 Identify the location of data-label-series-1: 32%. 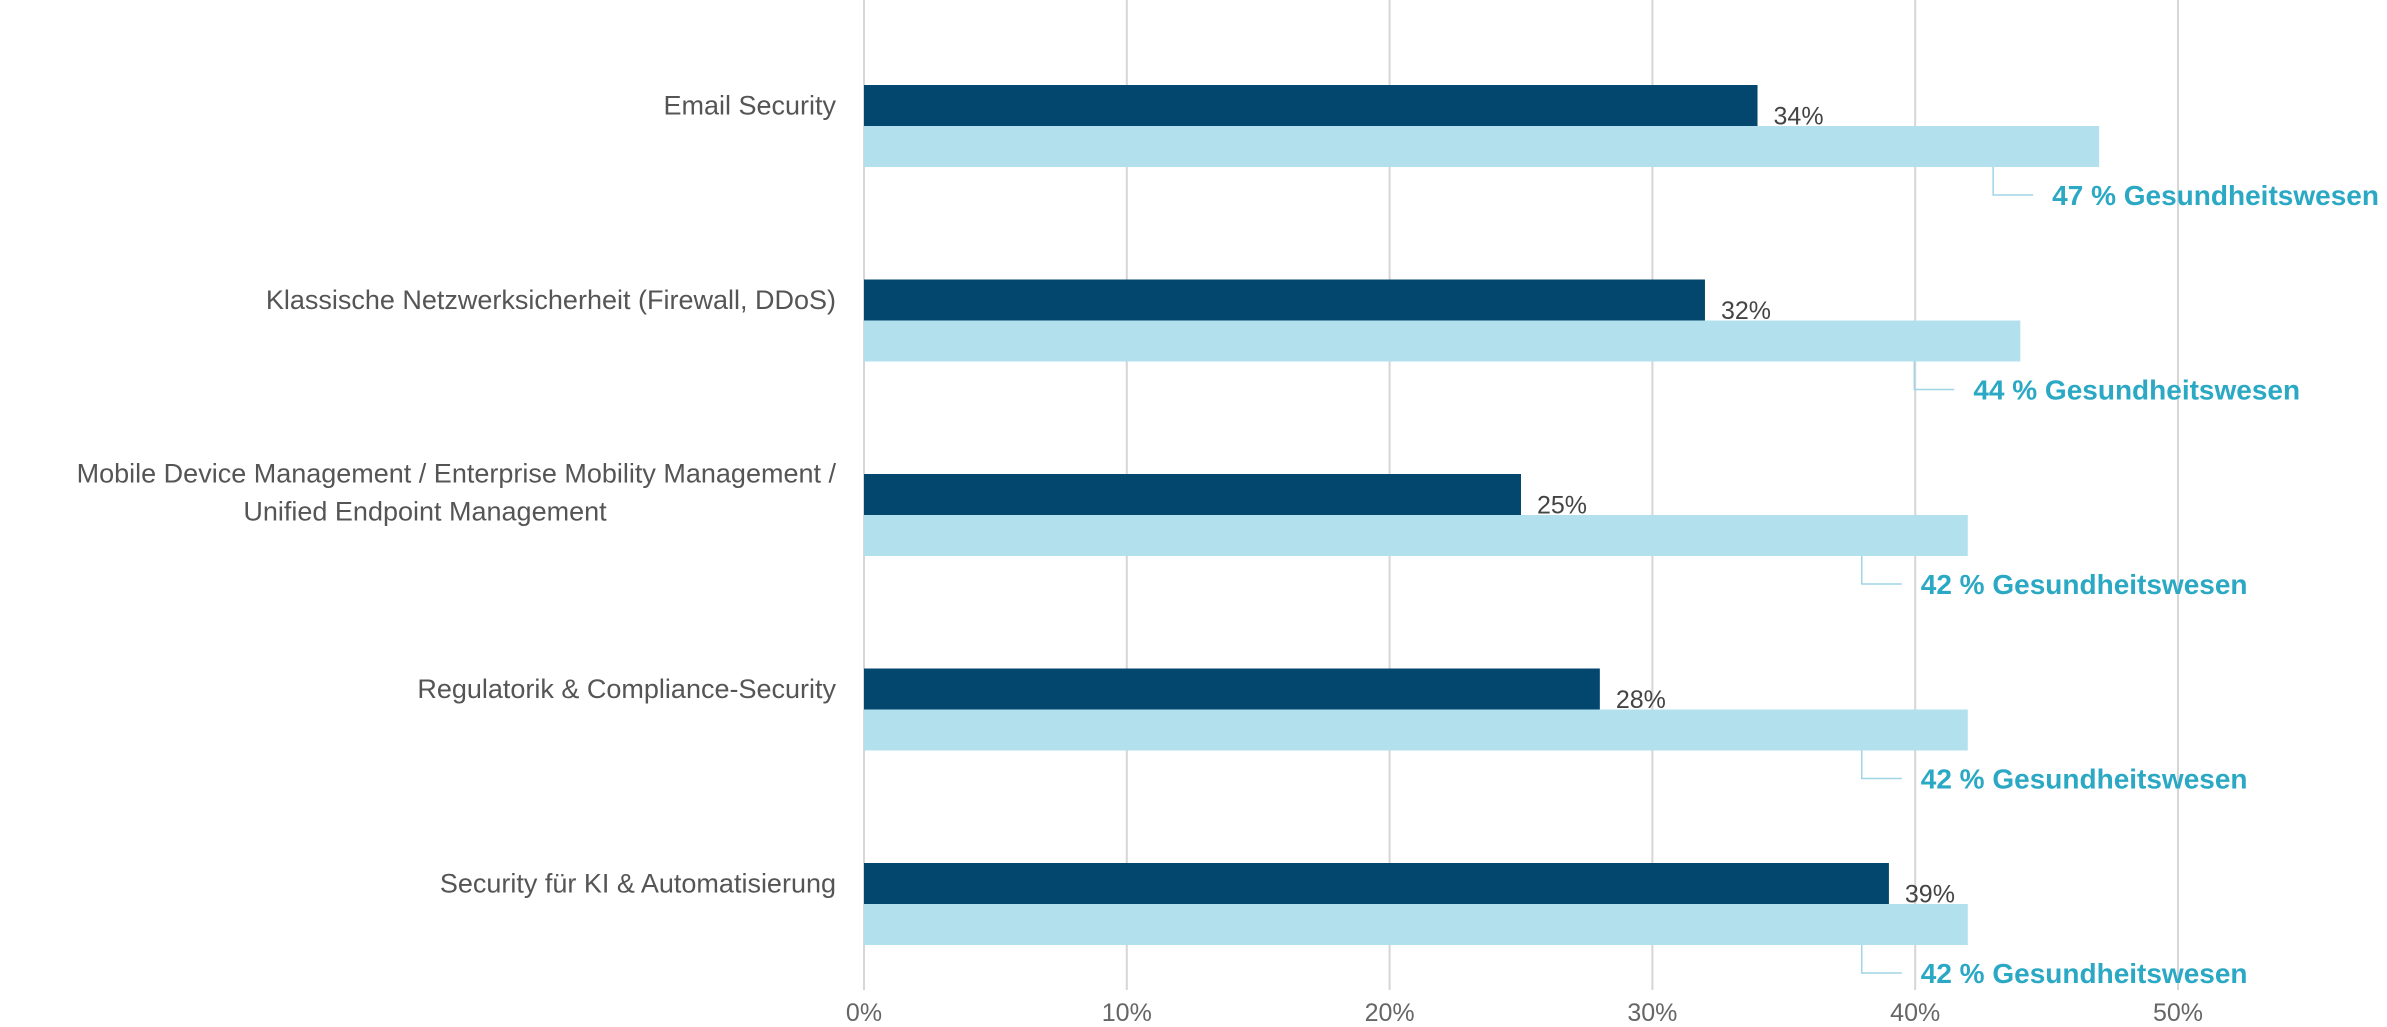
(1746, 311).